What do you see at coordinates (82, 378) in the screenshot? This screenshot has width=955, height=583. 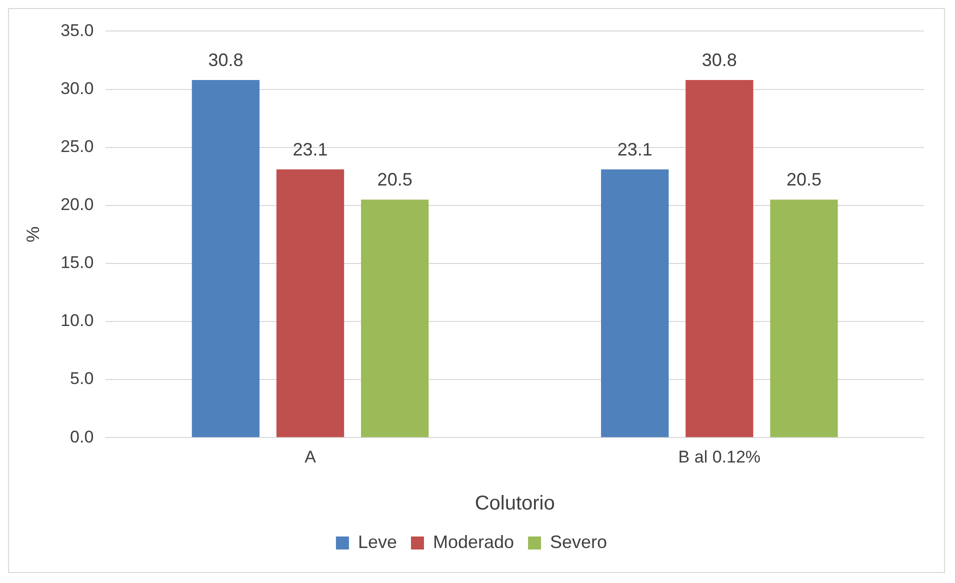 I see `y-tick-label: 5.0` at bounding box center [82, 378].